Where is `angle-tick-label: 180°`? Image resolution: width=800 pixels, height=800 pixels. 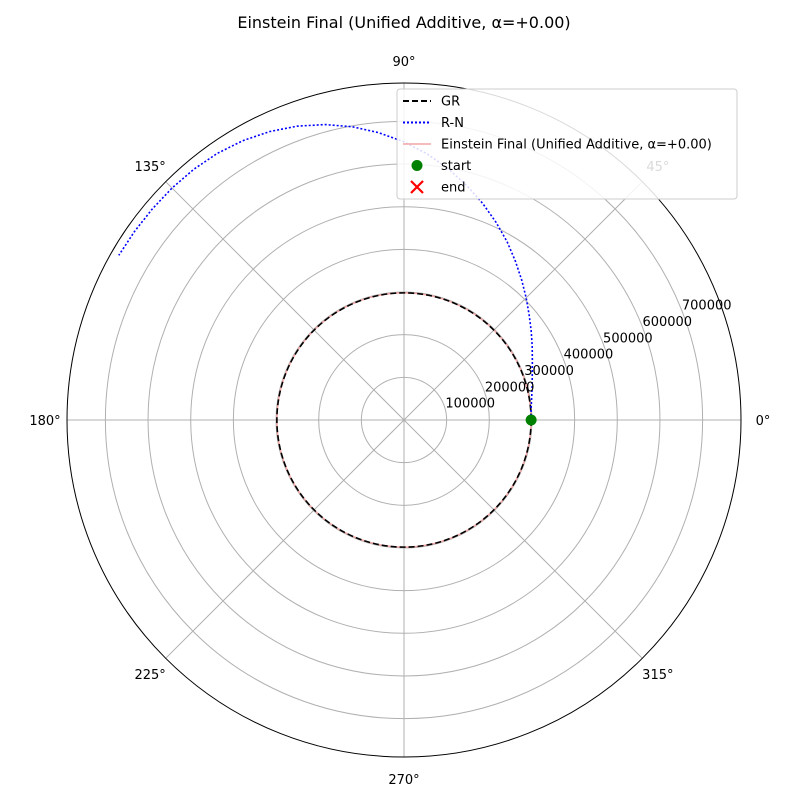 angle-tick-label: 180° is located at coordinates (44, 421).